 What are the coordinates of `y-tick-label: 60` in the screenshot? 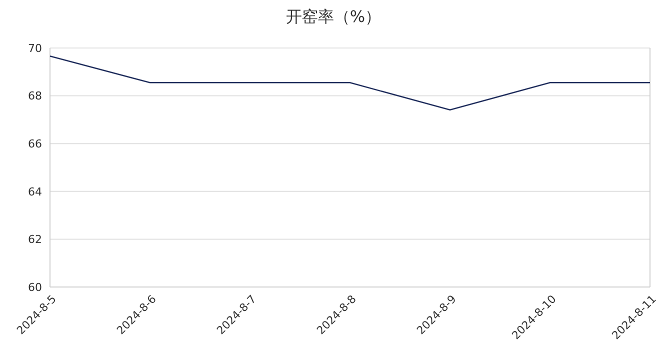 It's located at (35, 287).